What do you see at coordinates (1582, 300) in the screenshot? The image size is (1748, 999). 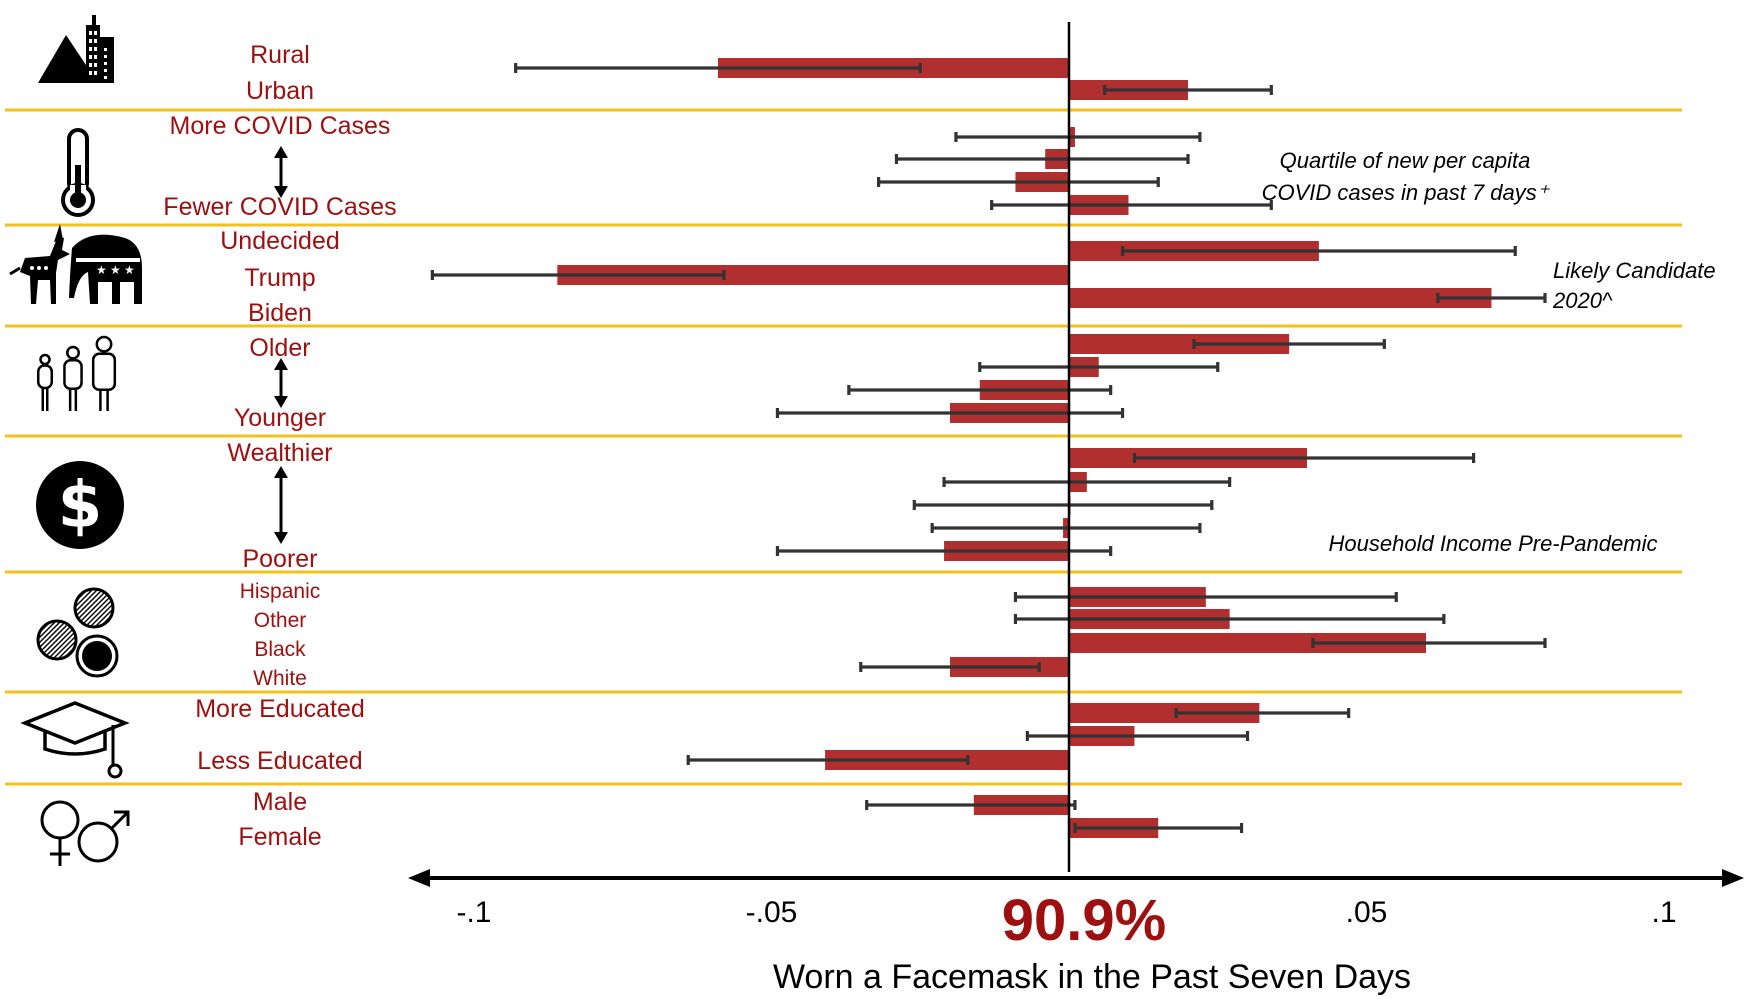 I see `group-note: 2020^` at bounding box center [1582, 300].